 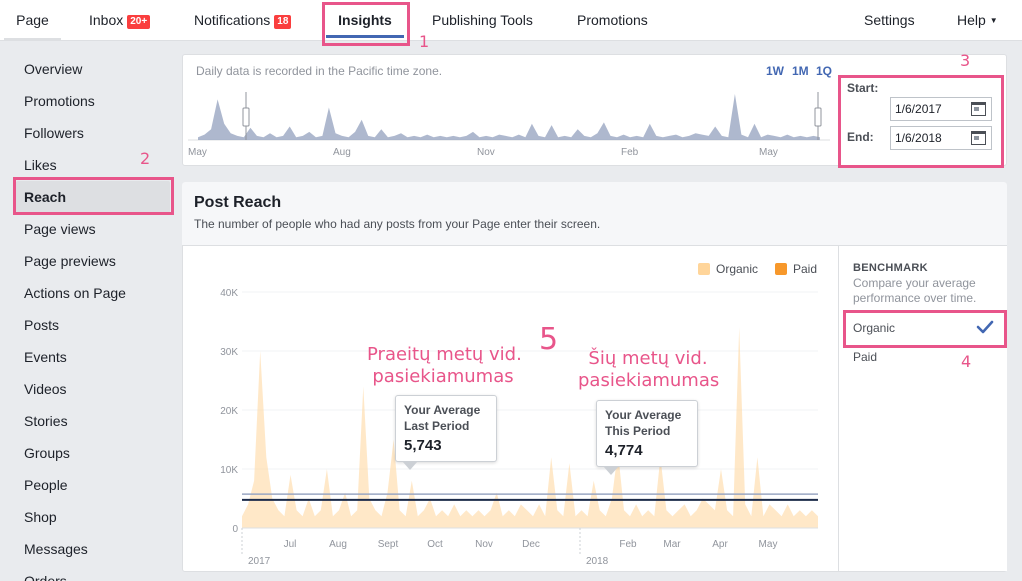 I want to click on tab-insights: Insights, so click(x=365, y=19).